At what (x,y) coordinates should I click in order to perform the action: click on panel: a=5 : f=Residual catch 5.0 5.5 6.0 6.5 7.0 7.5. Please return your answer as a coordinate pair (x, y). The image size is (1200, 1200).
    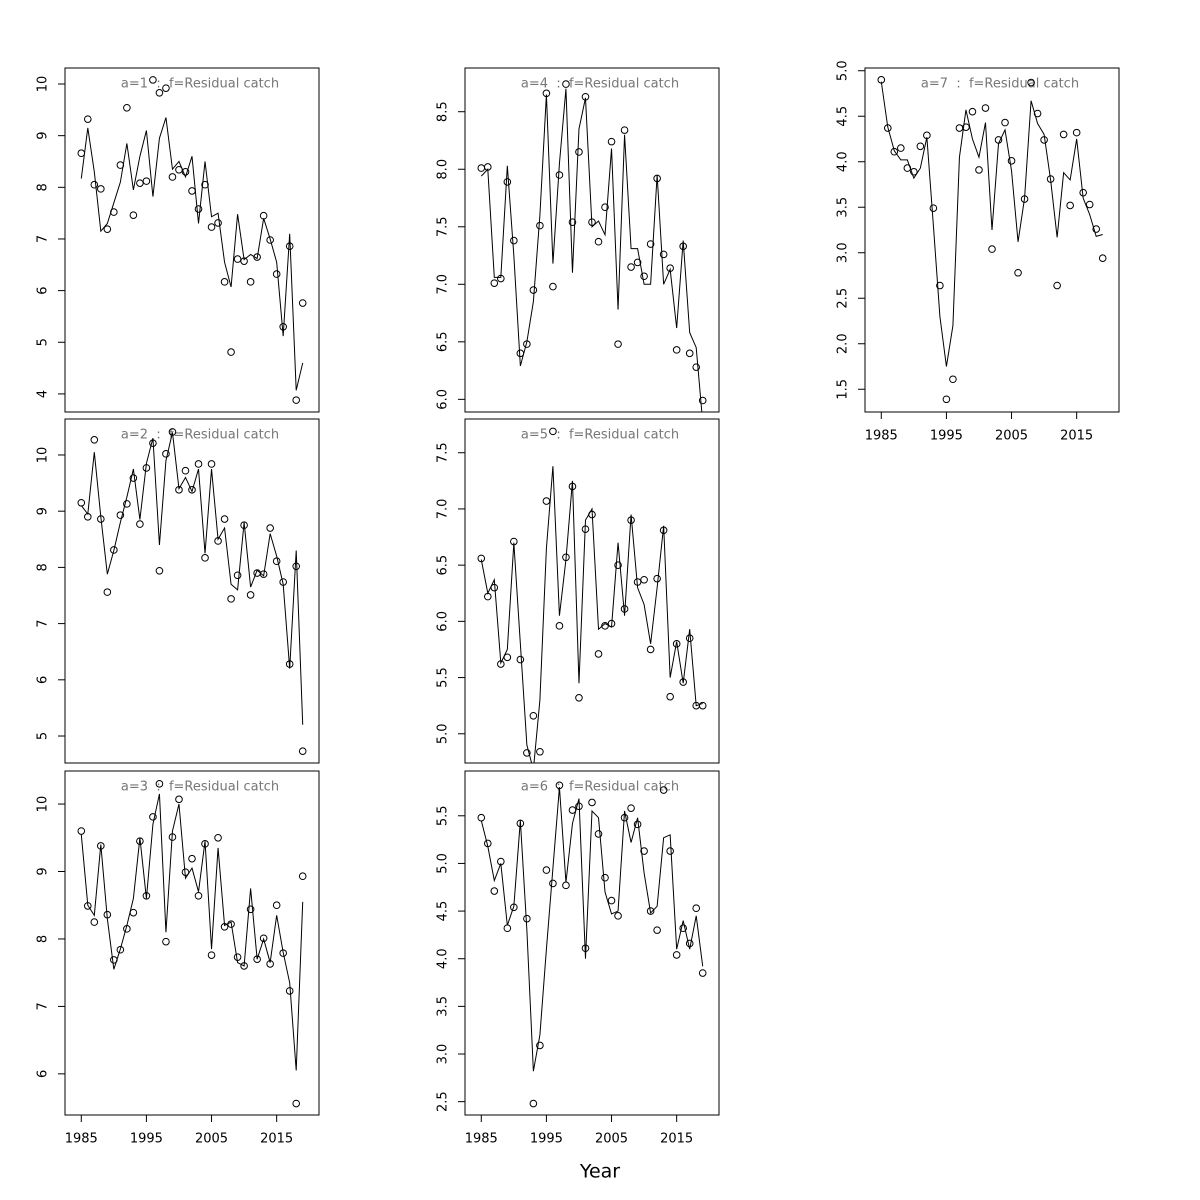
    Looking at the image, I should click on (578, 591).